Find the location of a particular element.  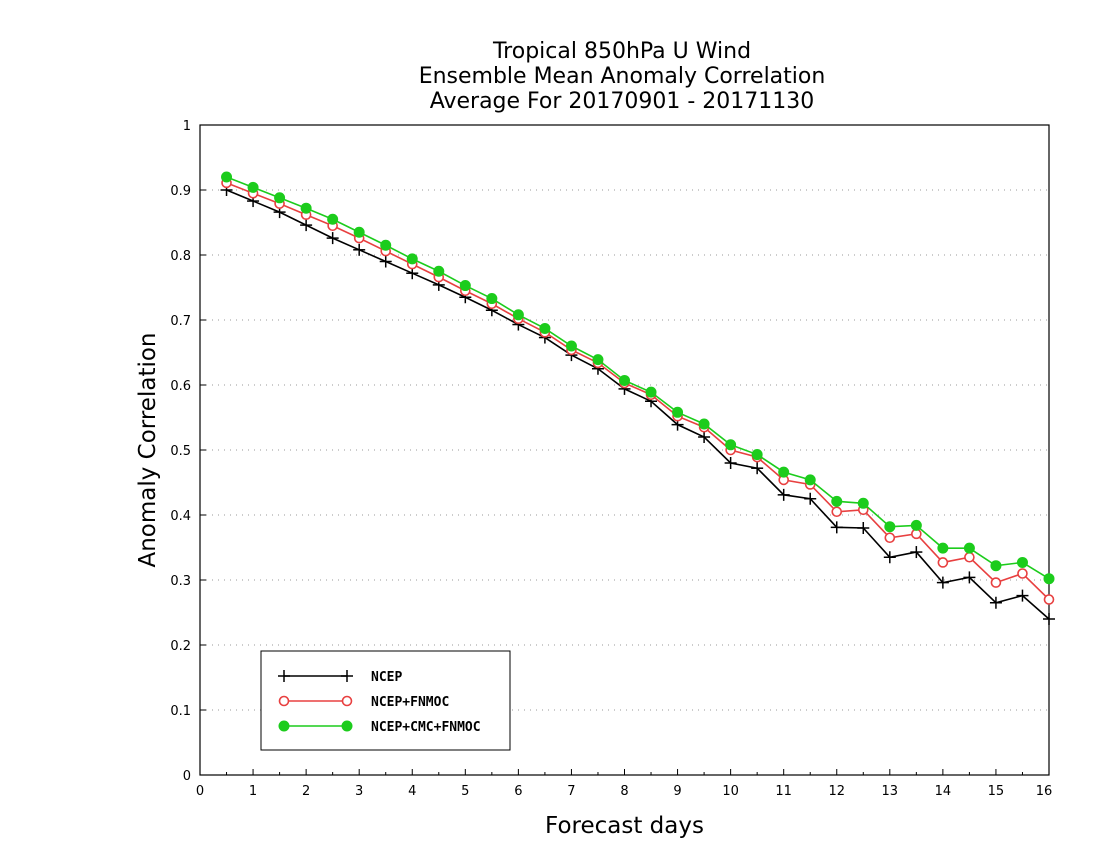

x-tick-label: 13 is located at coordinates (890, 791).